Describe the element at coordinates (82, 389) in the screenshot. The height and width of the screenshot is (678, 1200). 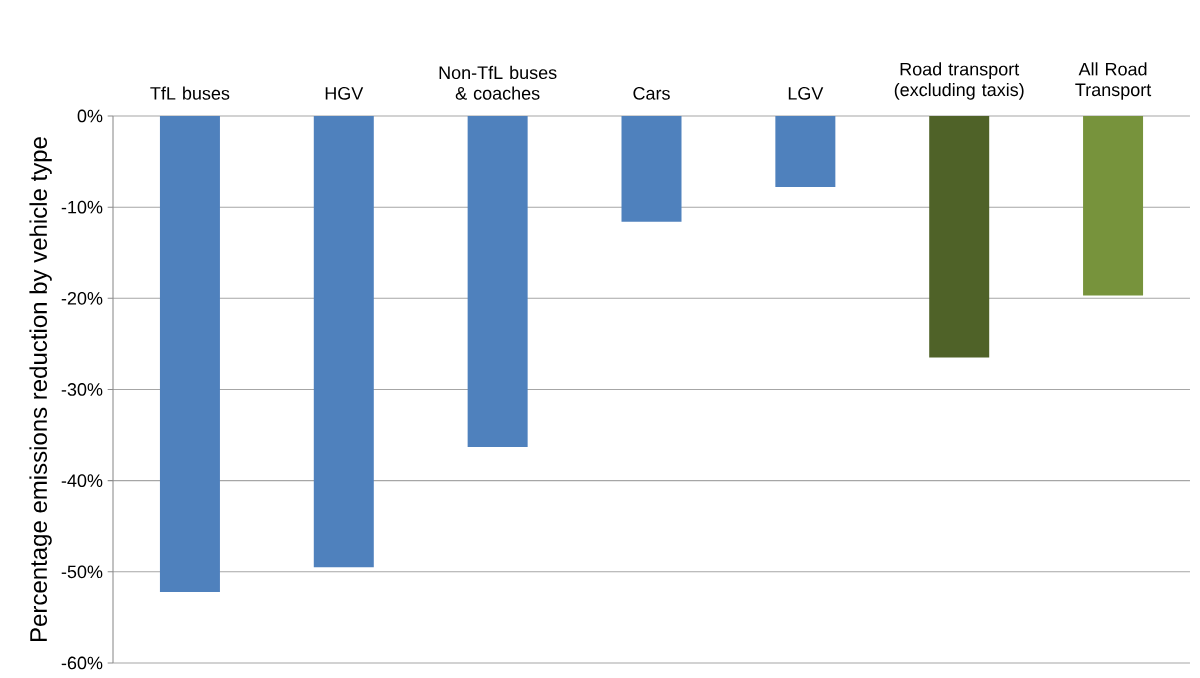
I see `y-tick-label: -30%` at that location.